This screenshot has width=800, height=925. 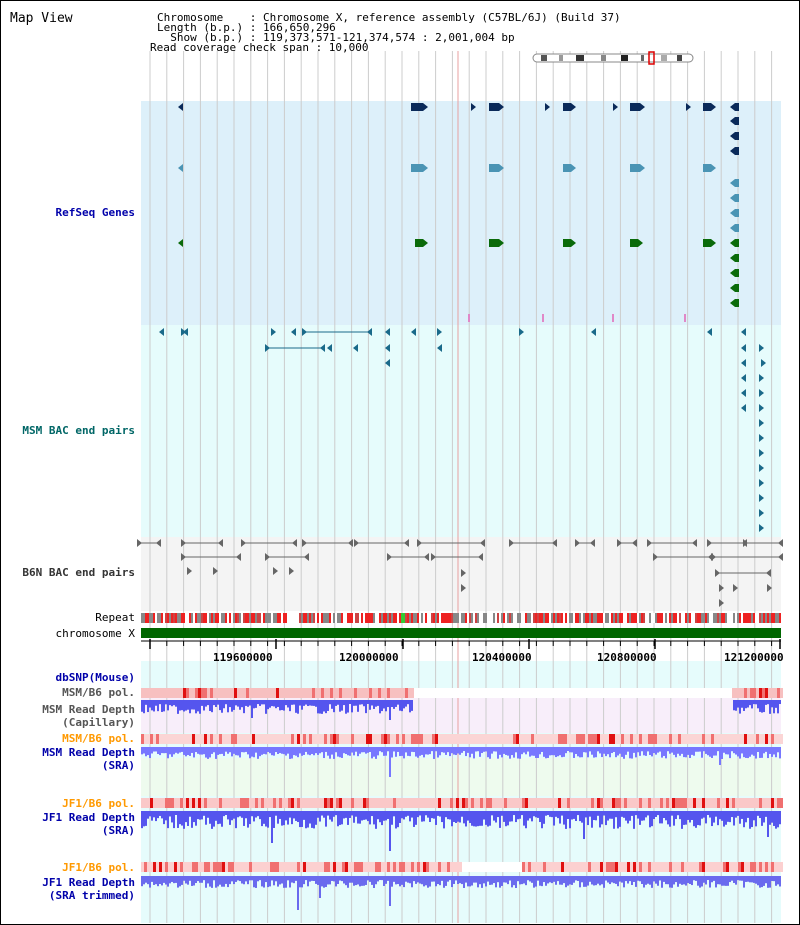 What do you see at coordinates (88, 752) in the screenshot?
I see `msm-read-depth-sra-label: MSM Read Depth` at bounding box center [88, 752].